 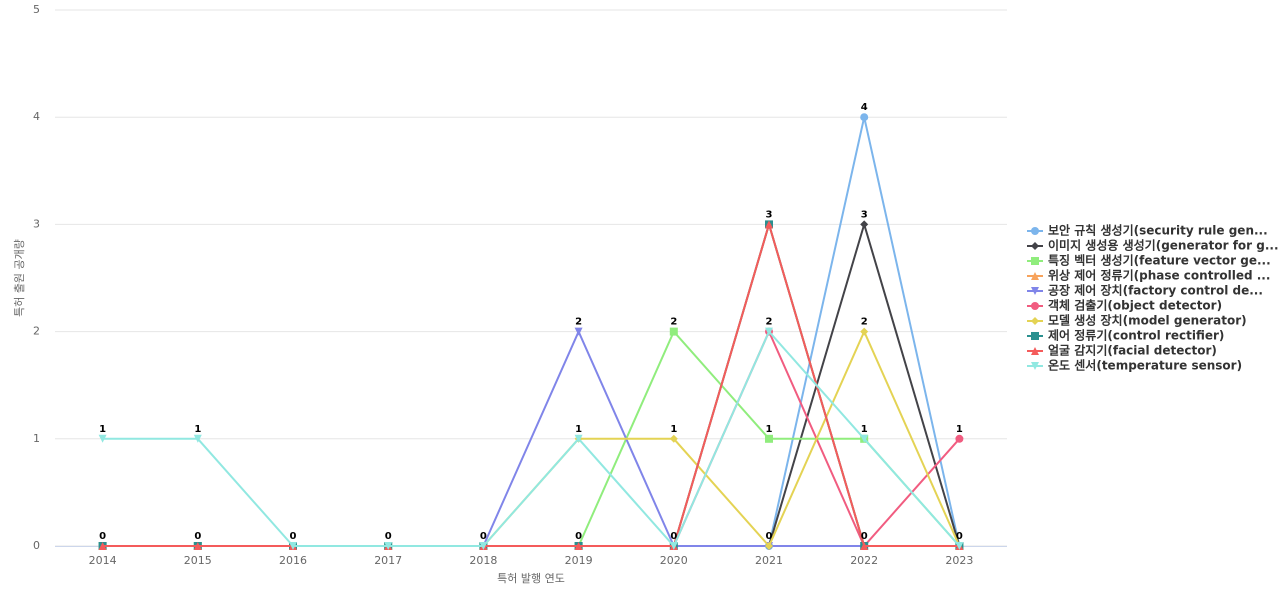 I want to click on y-tick-label: 3, so click(x=36, y=223).